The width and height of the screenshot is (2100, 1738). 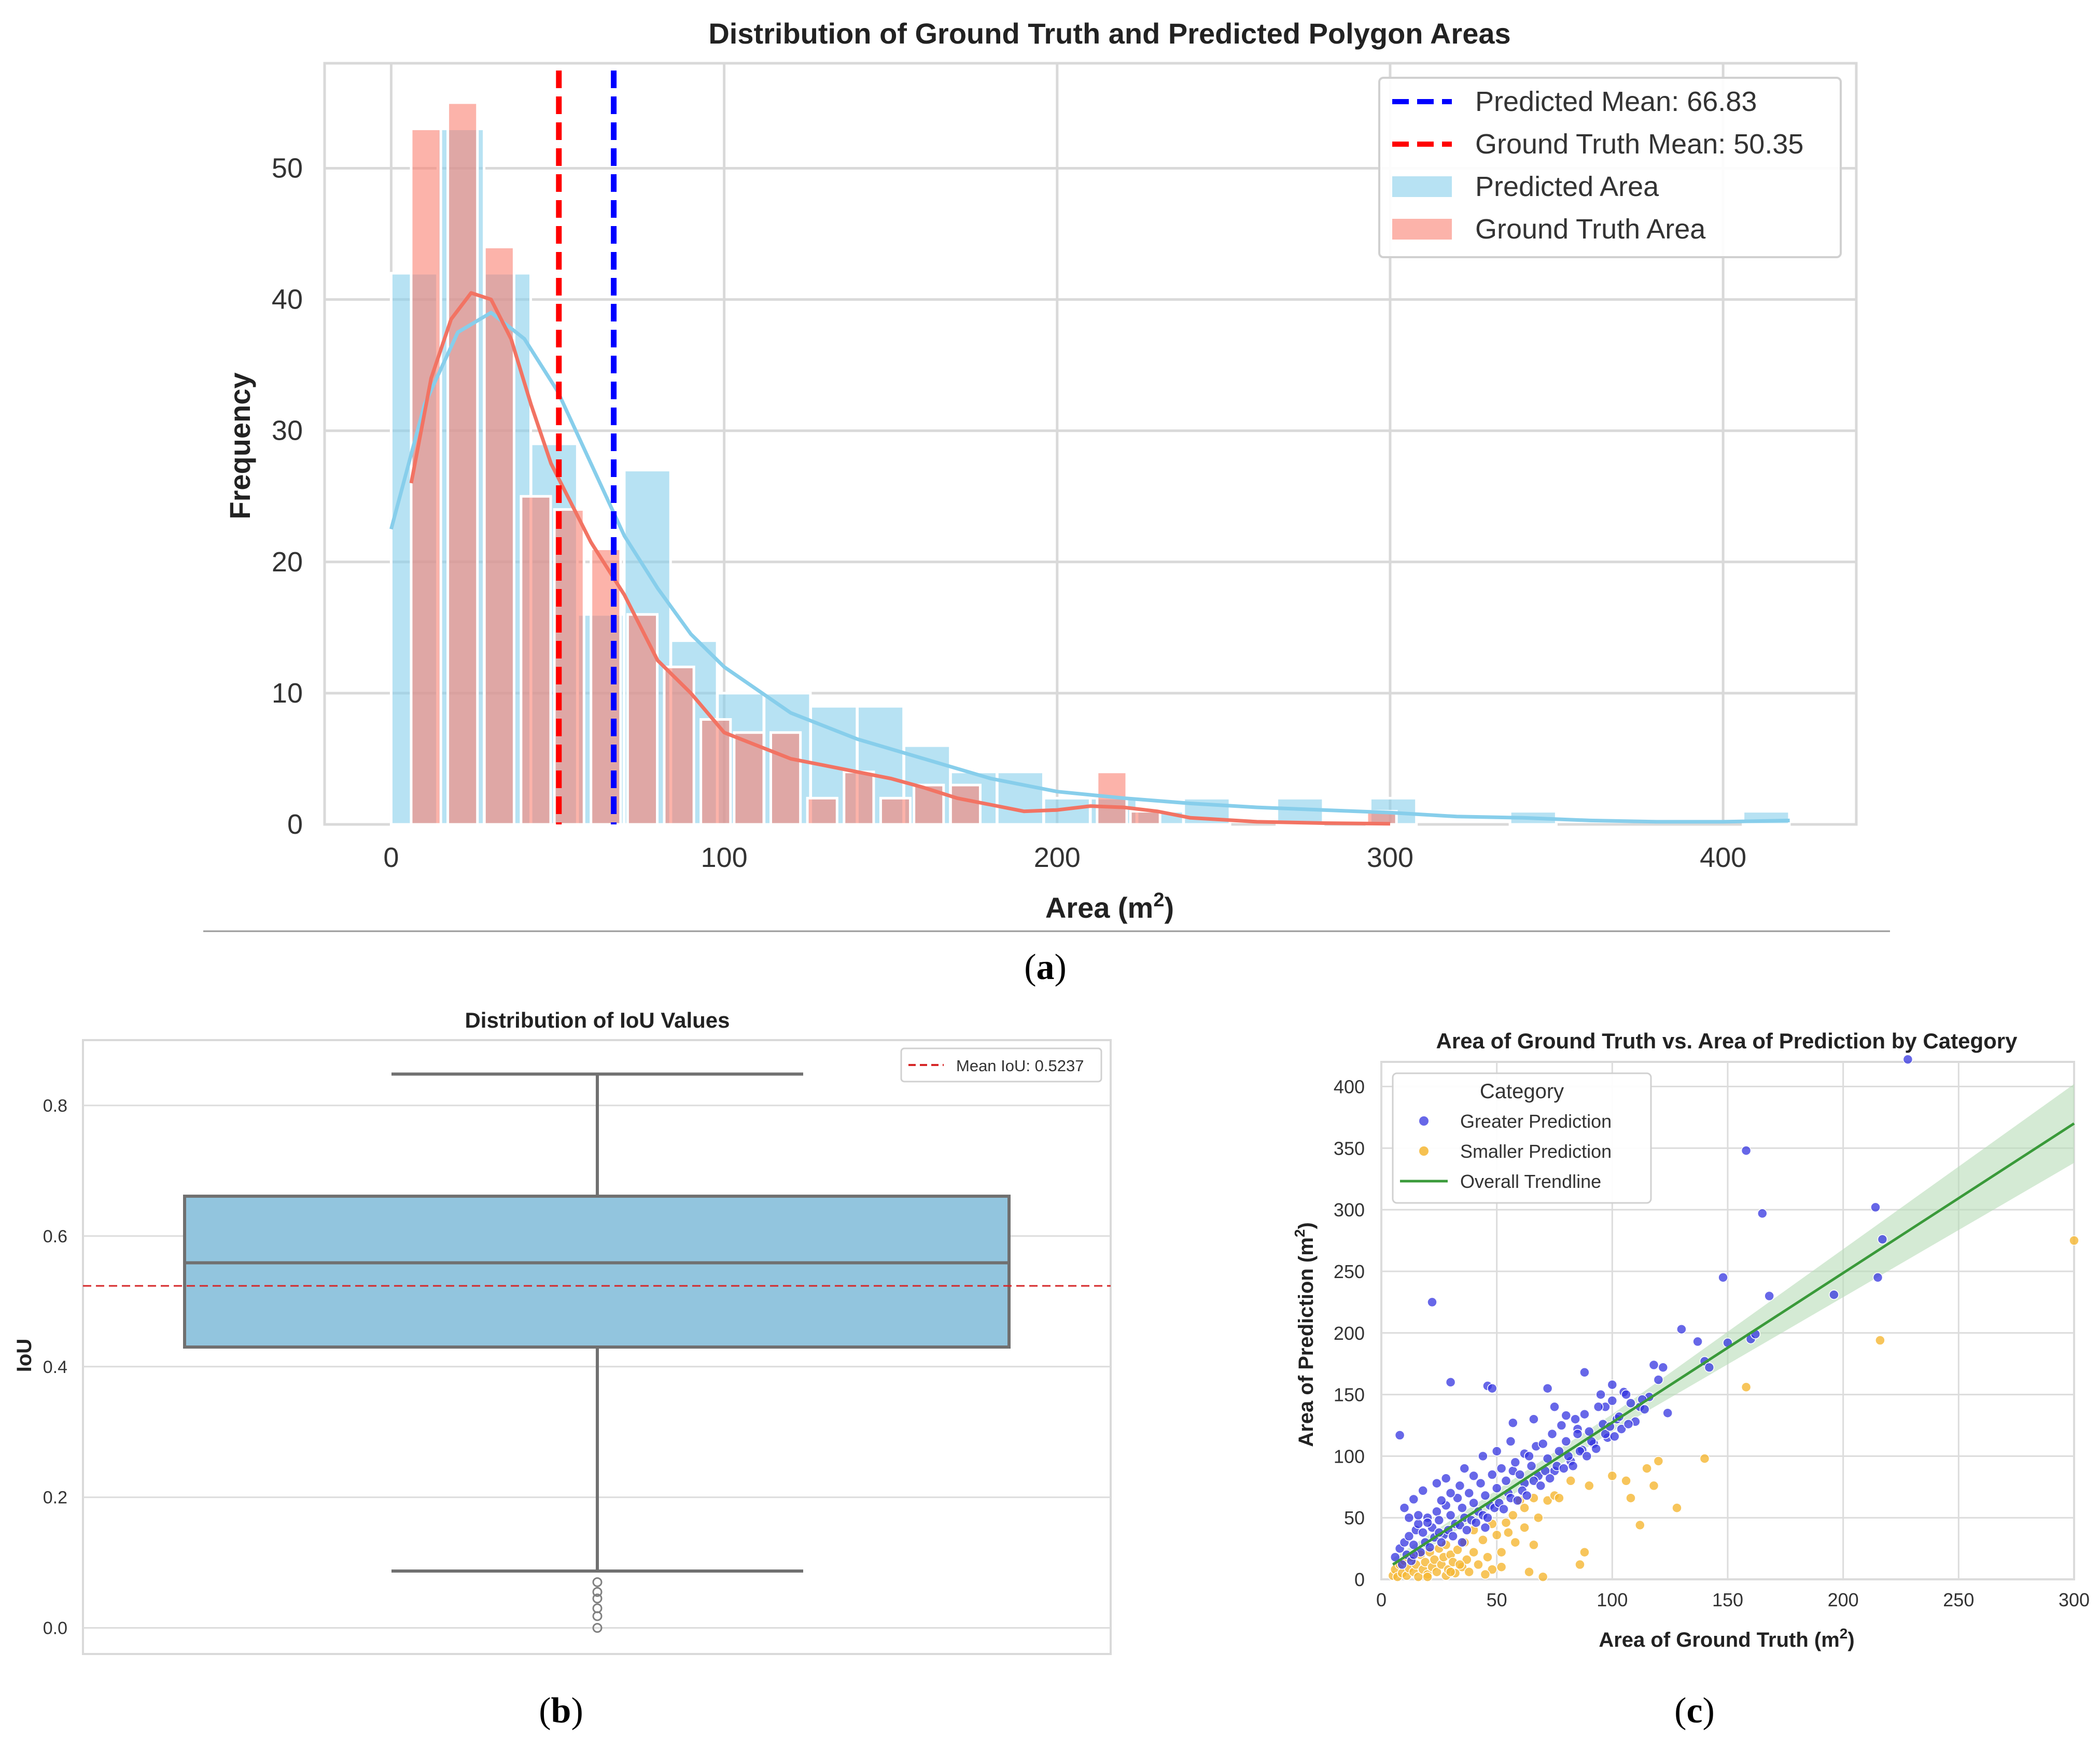 I want to click on panel-a-y-tick-1: 10, so click(x=287, y=693).